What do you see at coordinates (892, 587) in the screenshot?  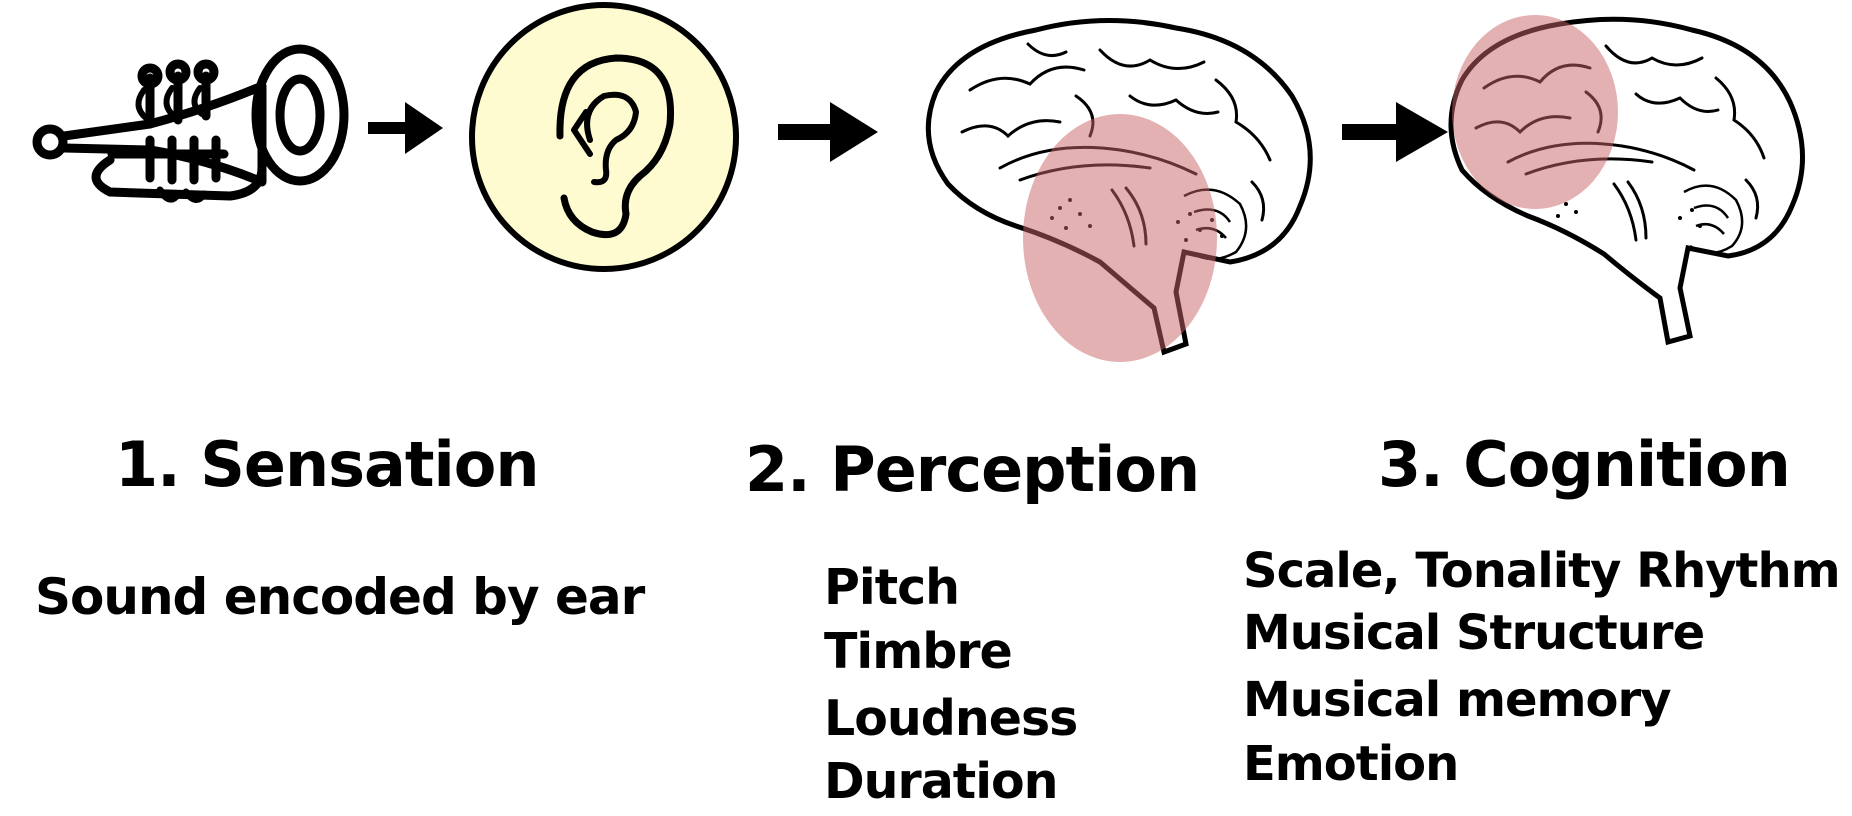 I see `perception-item: Pitch` at bounding box center [892, 587].